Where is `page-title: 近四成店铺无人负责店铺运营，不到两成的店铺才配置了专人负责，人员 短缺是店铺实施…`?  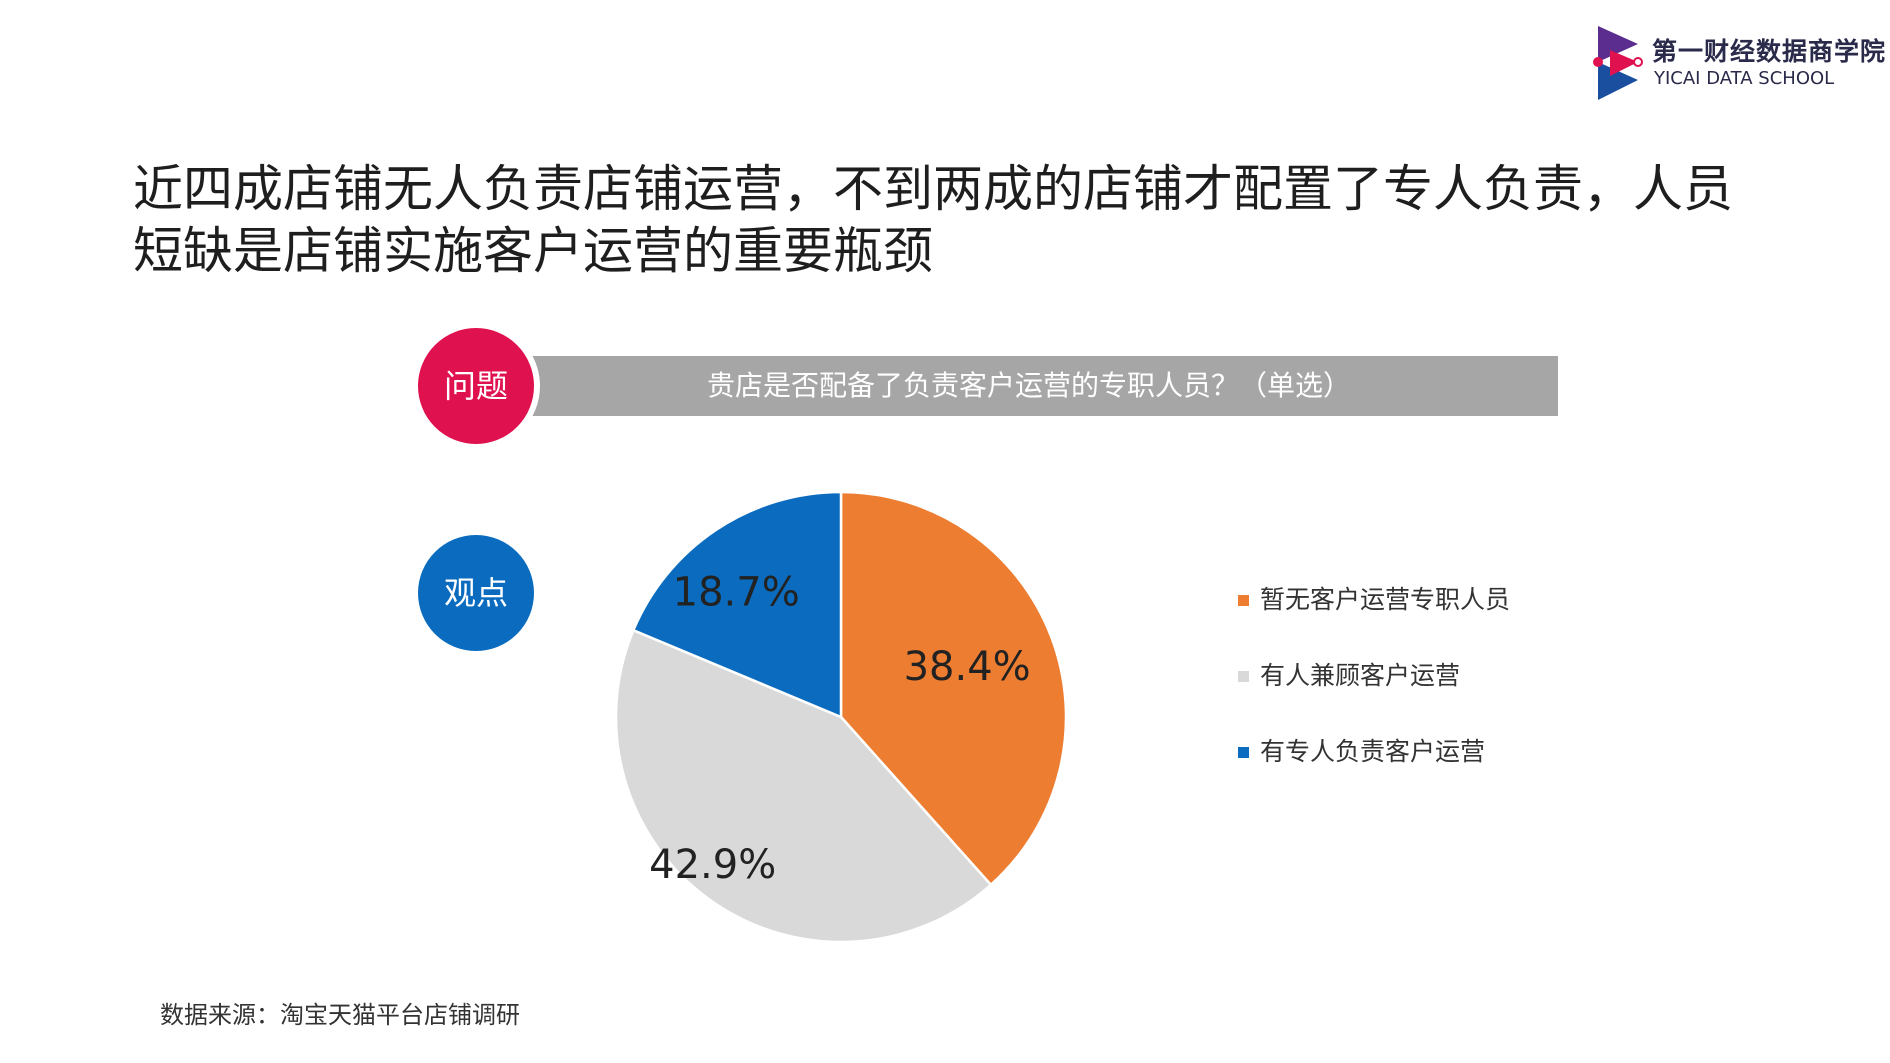
page-title: 近四成店铺无人负责店铺运营，不到两成的店铺才配置了专人负责，人员 短缺是店铺实施… is located at coordinates (963, 220).